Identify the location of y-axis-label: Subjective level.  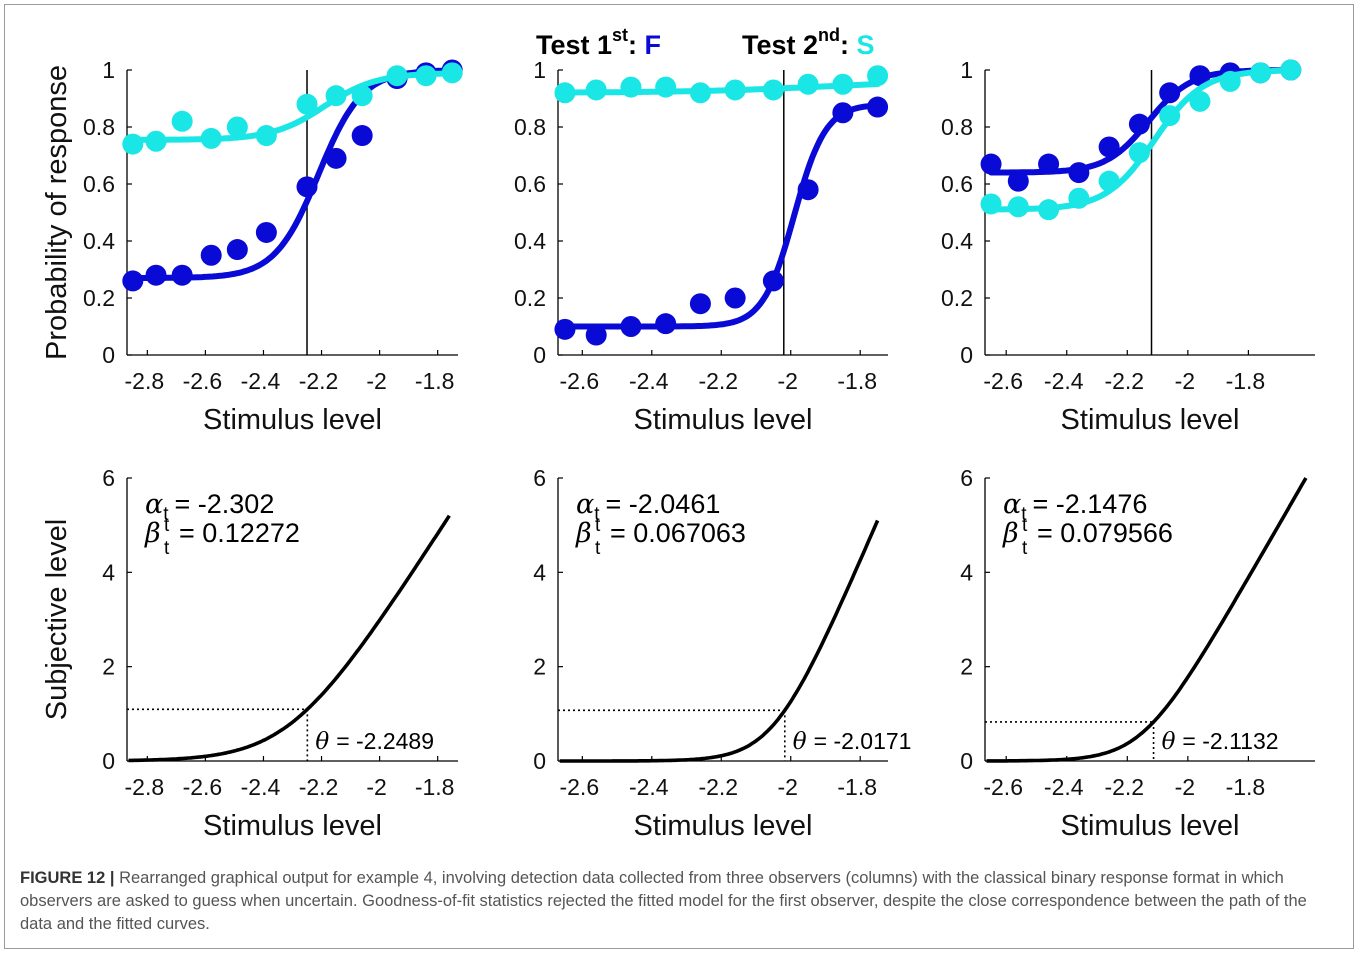
(57, 620).